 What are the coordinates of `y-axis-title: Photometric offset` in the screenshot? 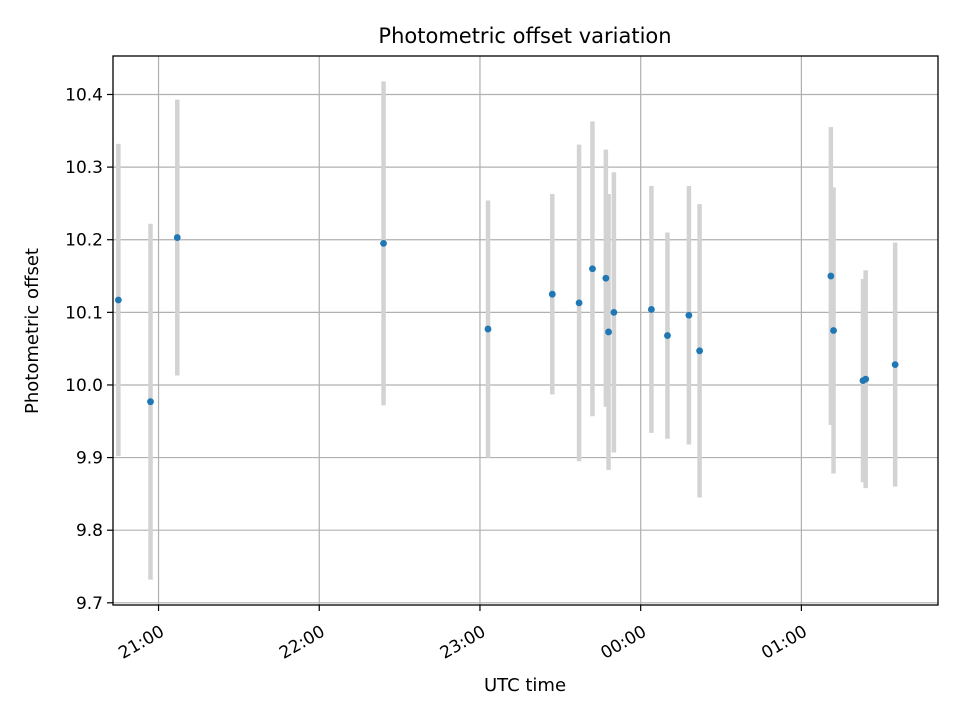 It's located at (32, 331).